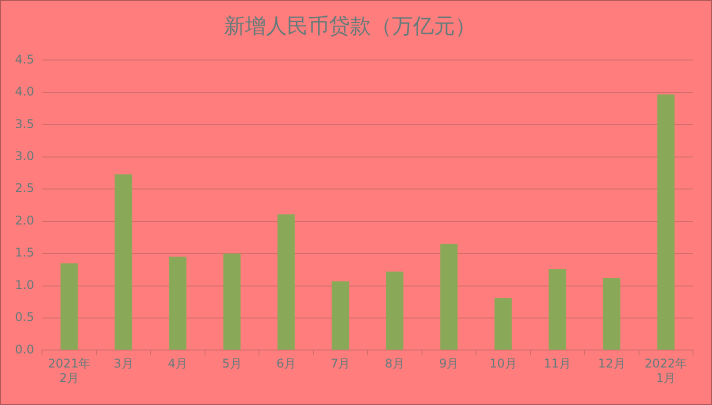 Image resolution: width=712 pixels, height=405 pixels. I want to click on y-tick-label: 2.5, so click(24, 188).